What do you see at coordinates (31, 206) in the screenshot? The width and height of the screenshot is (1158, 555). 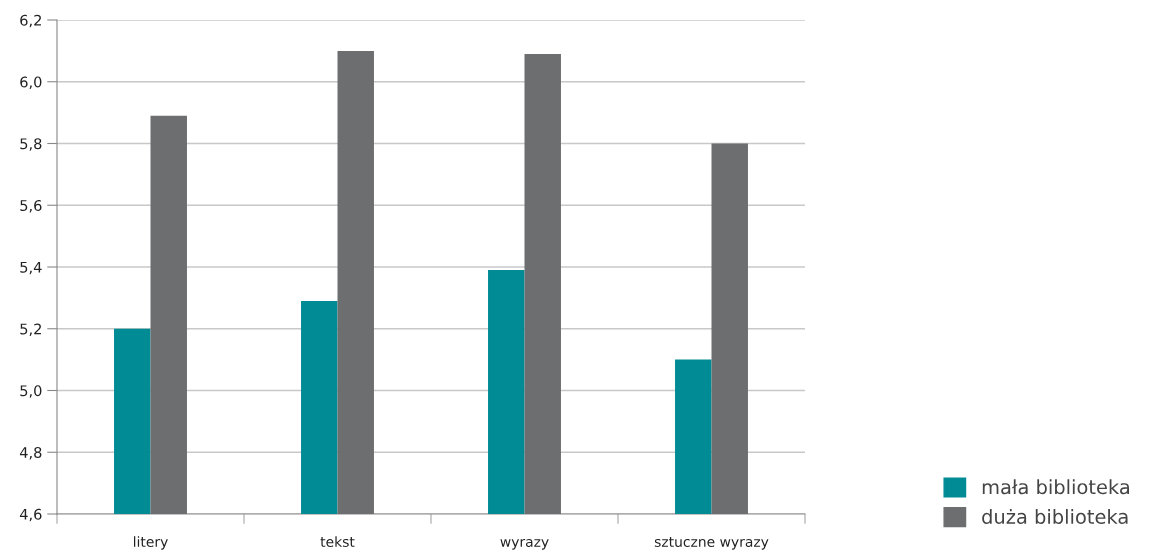 I see `y-tick-label: 5,6` at bounding box center [31, 206].